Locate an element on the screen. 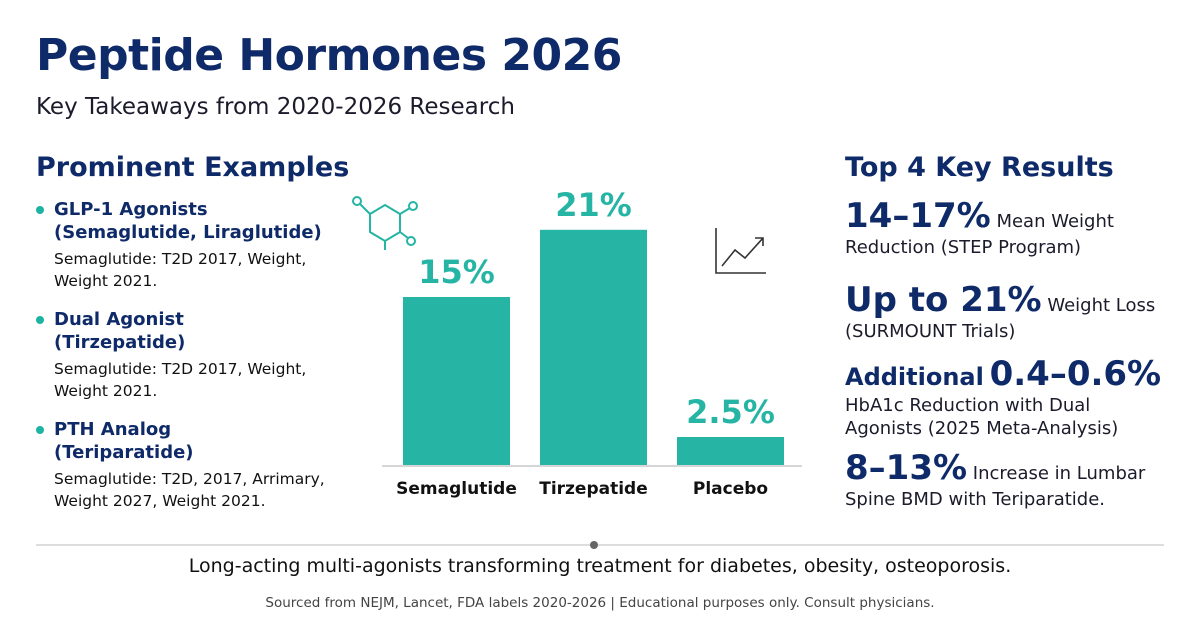 Image resolution: width=1200 pixels, height=628 pixels. section-heading: Top 4 Key Results is located at coordinates (979, 167).